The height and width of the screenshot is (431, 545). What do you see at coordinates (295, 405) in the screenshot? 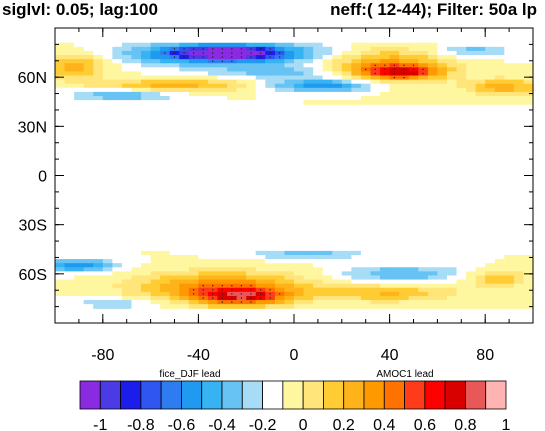
I see `colorbar: -1 -0.8 -0.6 -0.4 -0.2 0 0.2 0.4 0.6 0.8 1` at bounding box center [295, 405].